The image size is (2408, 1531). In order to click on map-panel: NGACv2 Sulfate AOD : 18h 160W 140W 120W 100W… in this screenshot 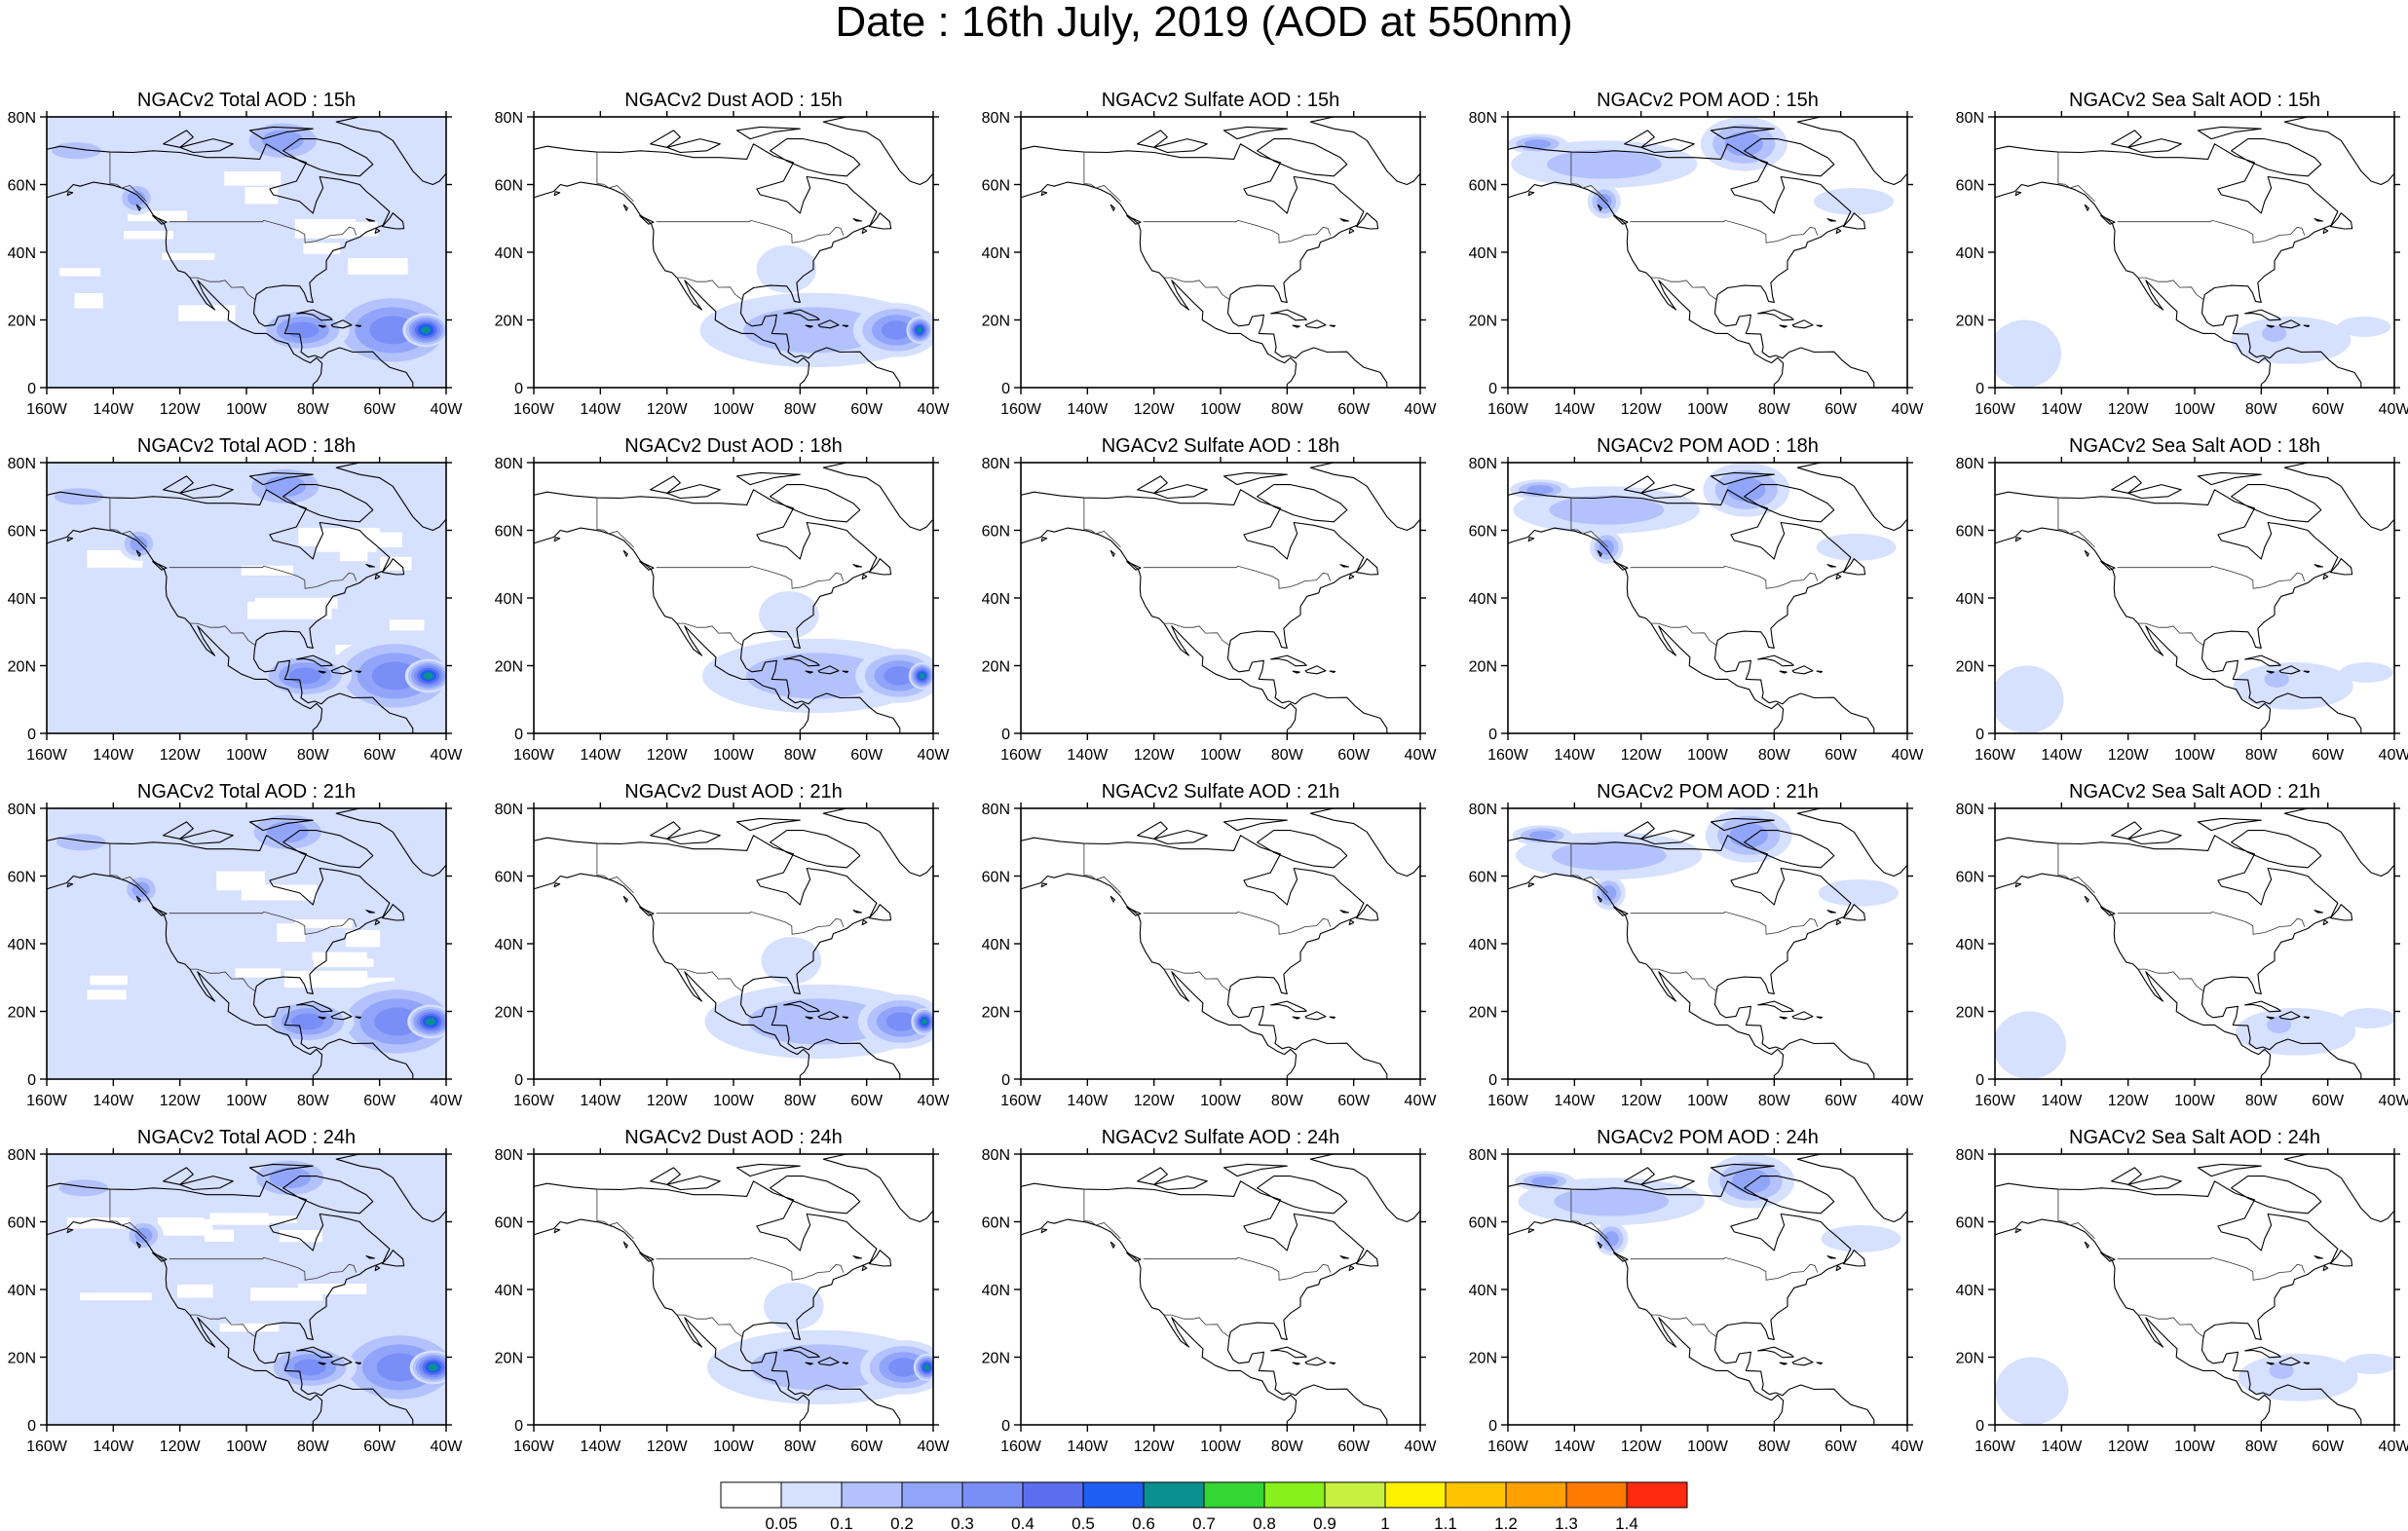, I will do `click(1210, 599)`.